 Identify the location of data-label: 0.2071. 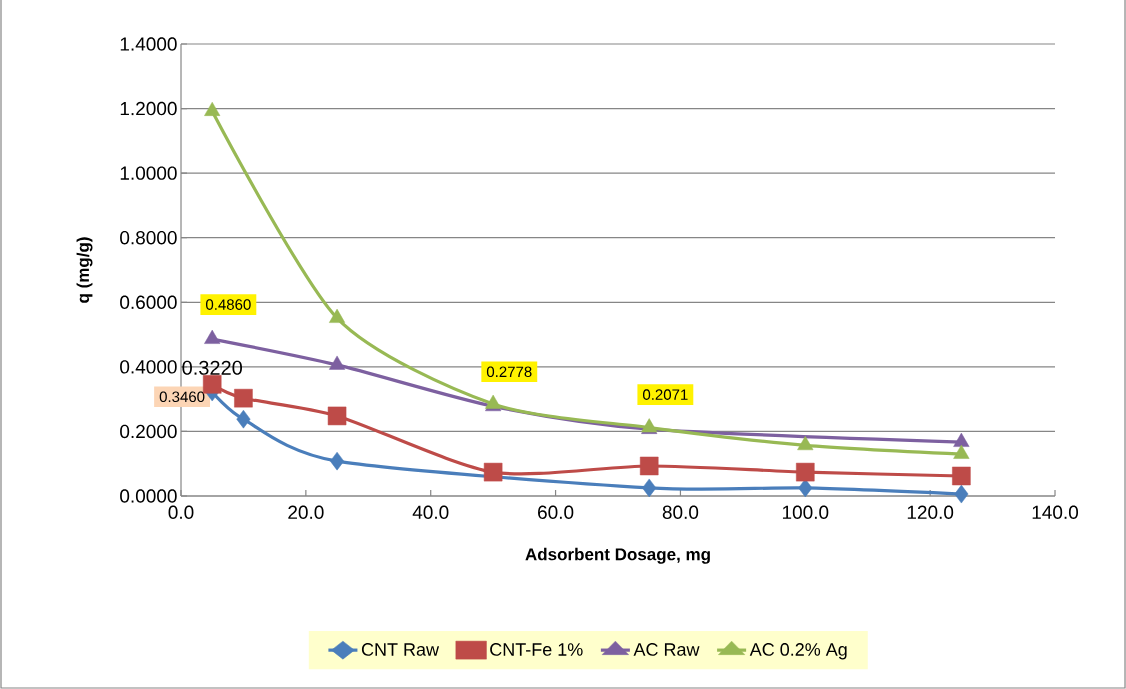
(665, 394).